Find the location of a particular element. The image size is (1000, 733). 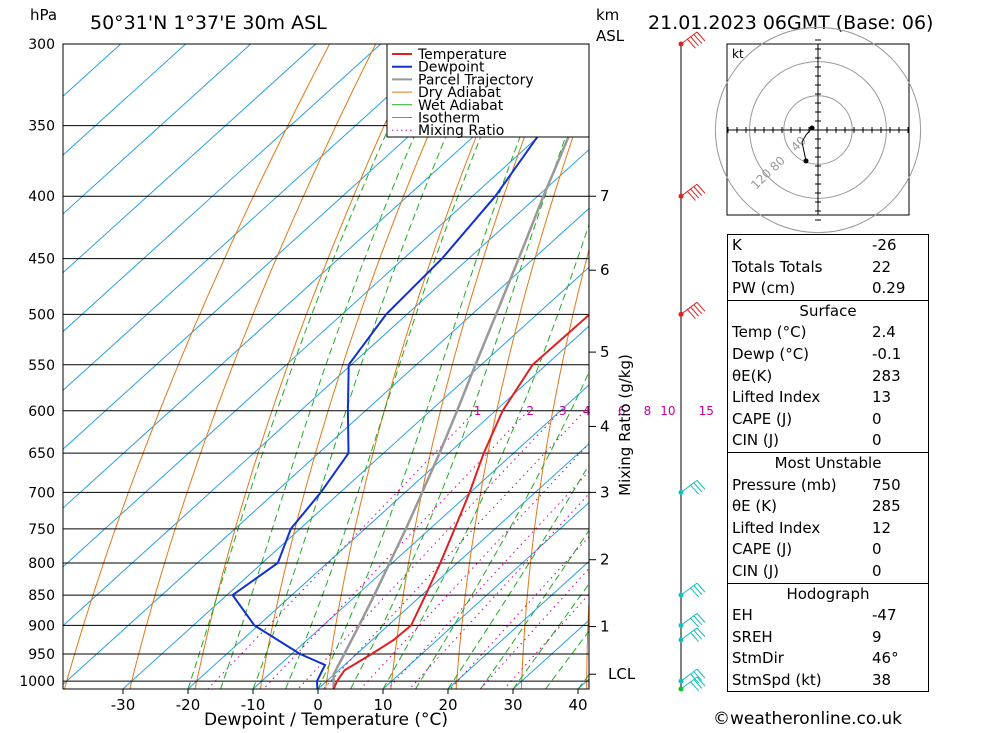

index-label: CIN (J) is located at coordinates (756, 570).